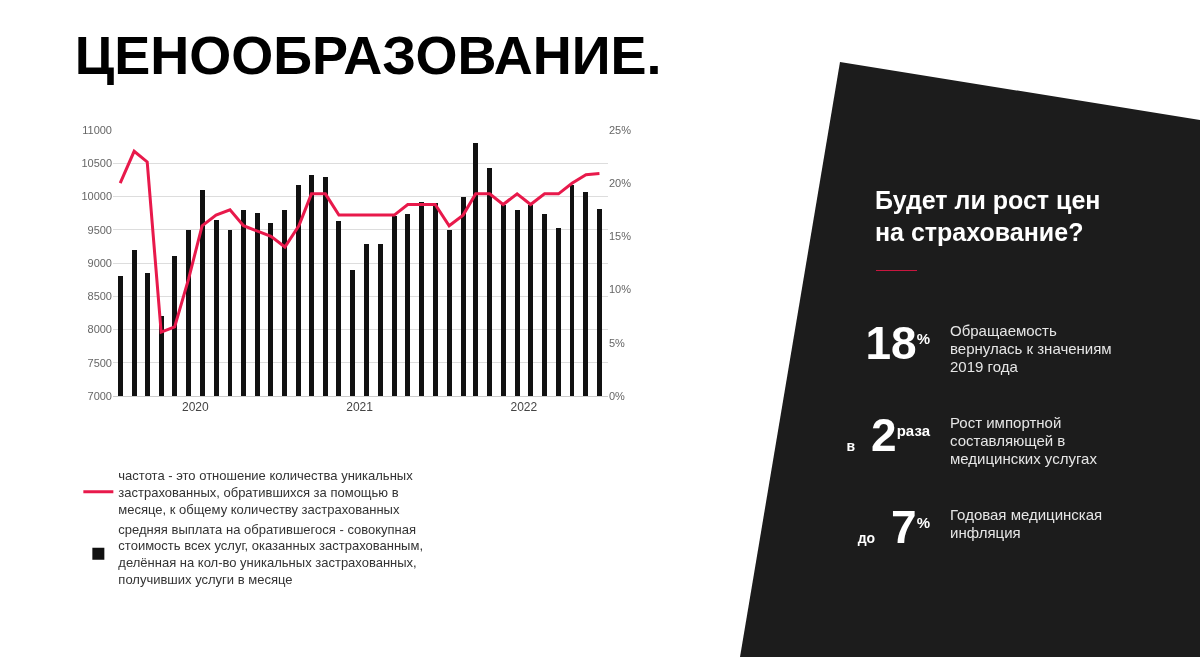  Describe the element at coordinates (359, 241) in the screenshot. I see `line-series` at that location.